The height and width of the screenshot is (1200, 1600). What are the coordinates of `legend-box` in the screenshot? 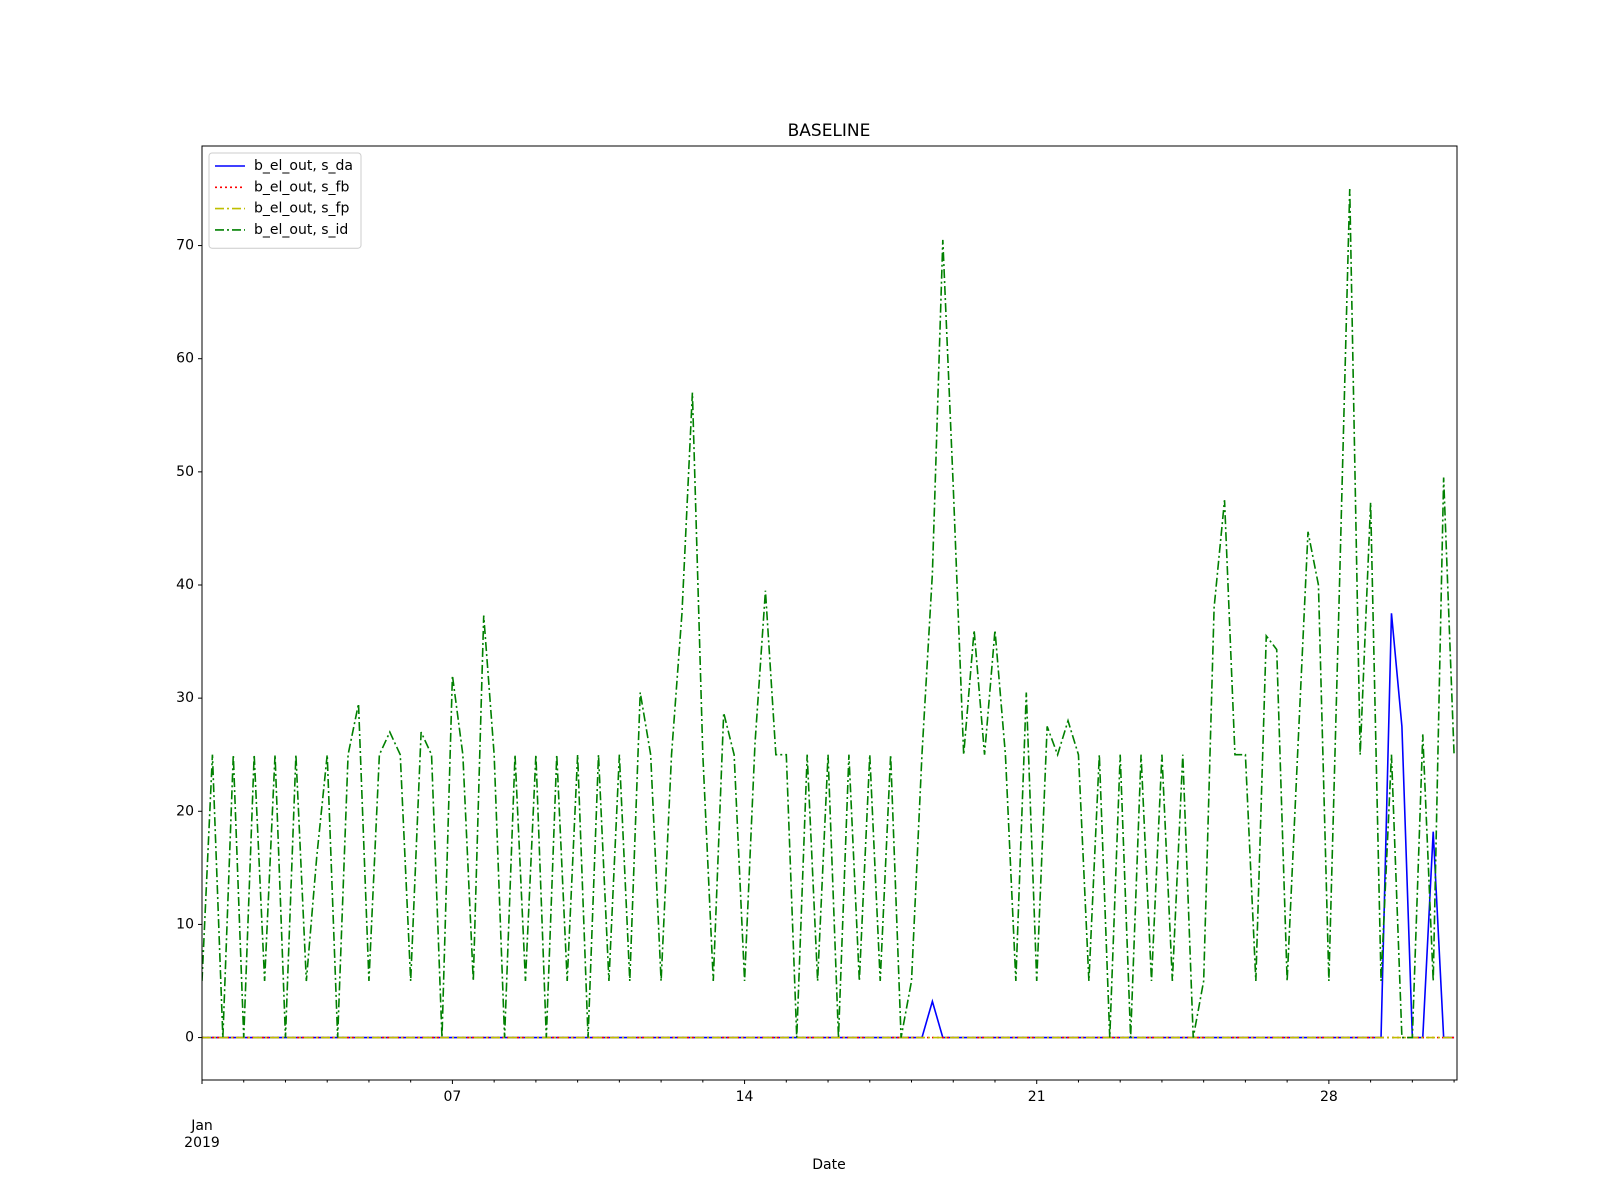 It's located at (285, 200).